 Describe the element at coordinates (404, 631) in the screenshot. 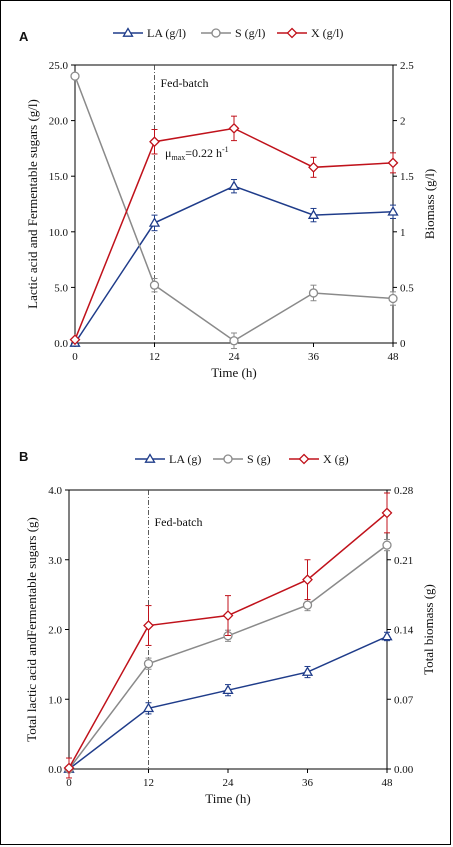

I see `y2-tick-label: 0.14` at that location.